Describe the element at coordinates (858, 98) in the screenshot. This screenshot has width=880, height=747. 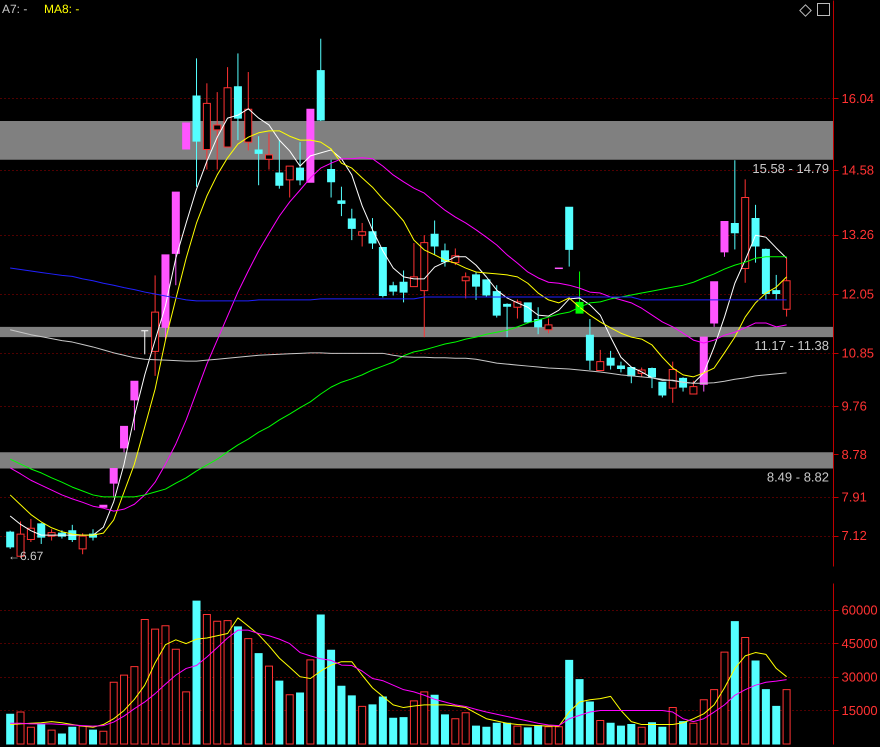
I see `y-tick-label: 16.04` at that location.